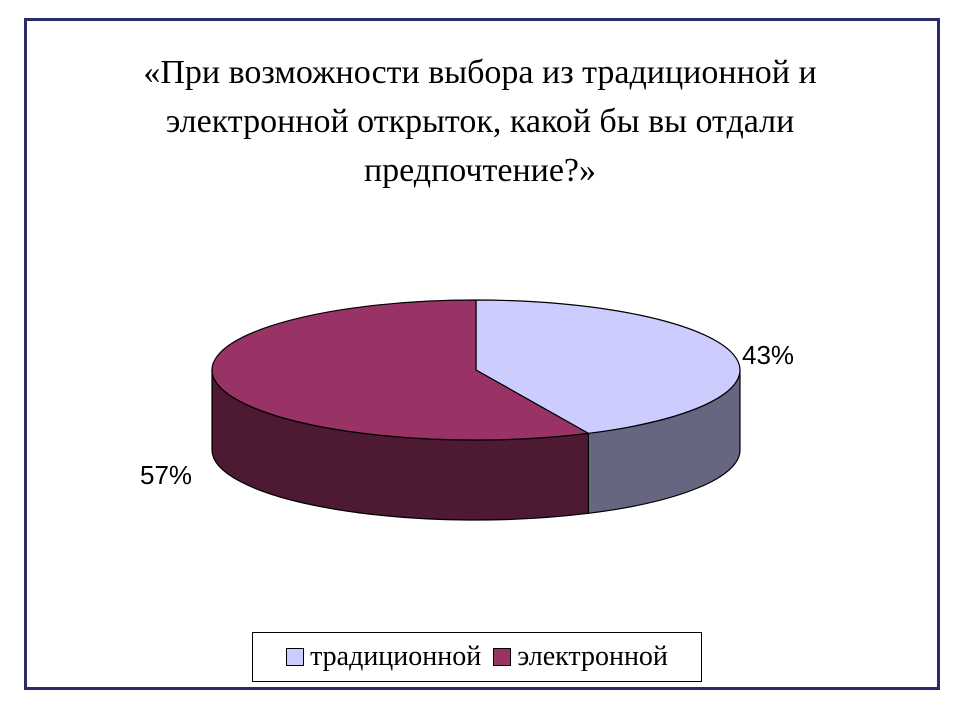 This screenshot has width=960, height=720. What do you see at coordinates (502, 657) in the screenshot?
I see `legend-swatch-electronic` at bounding box center [502, 657].